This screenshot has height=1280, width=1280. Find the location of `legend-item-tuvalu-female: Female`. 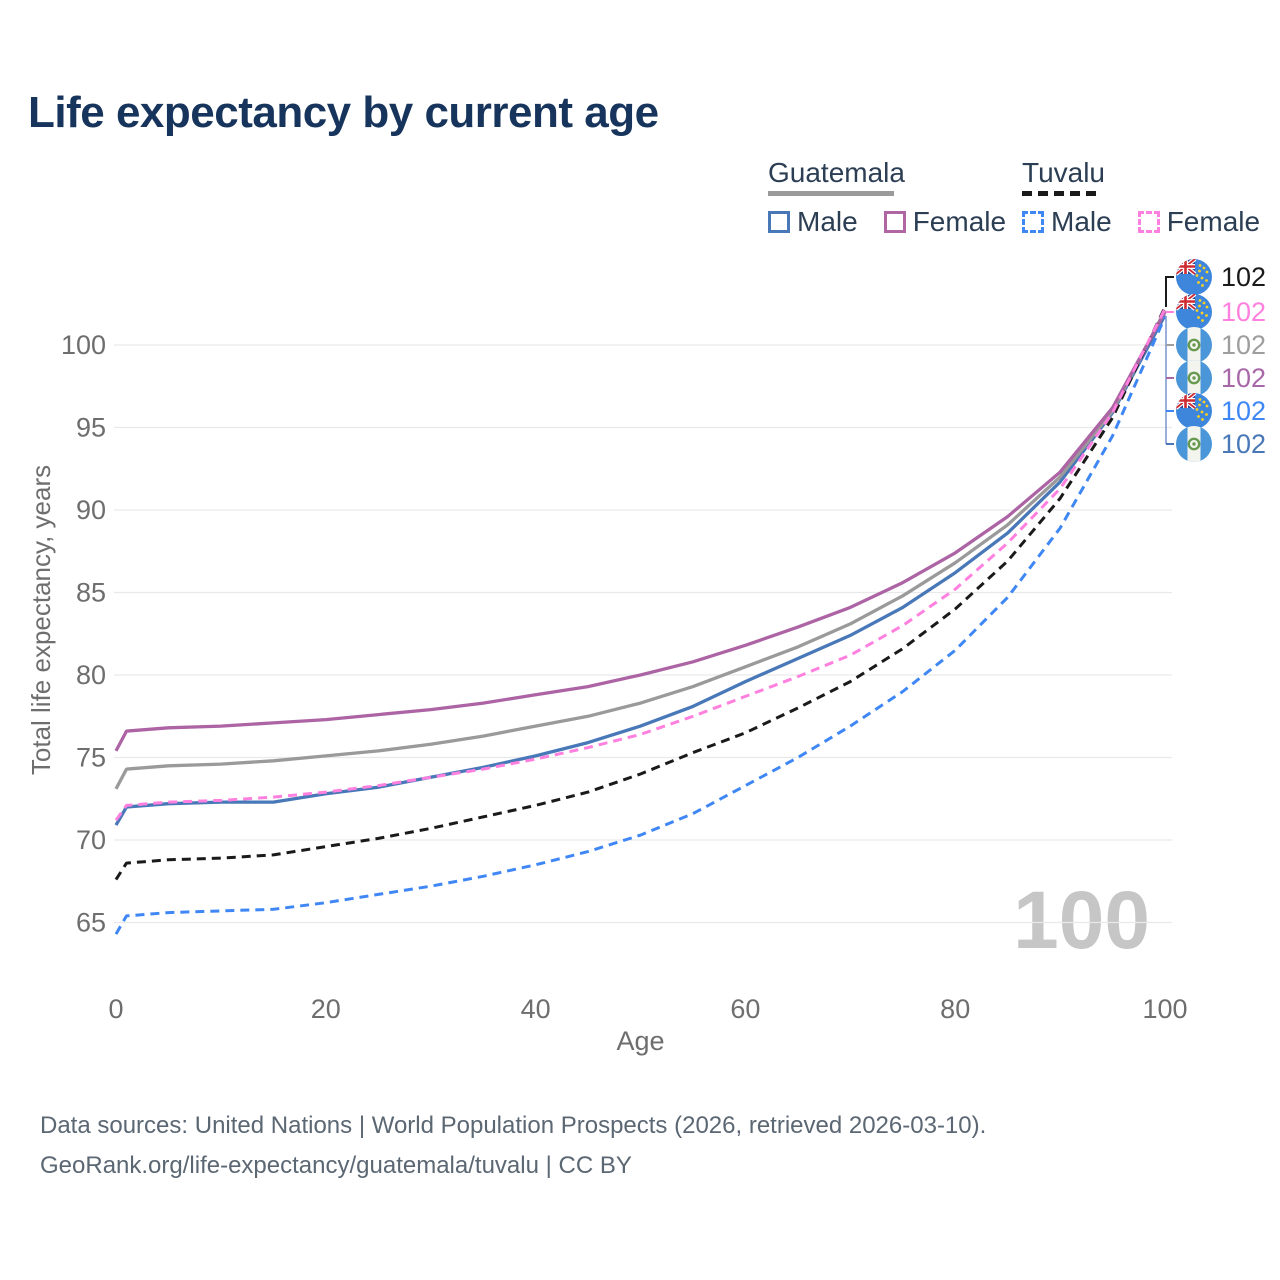

legend-item-tuvalu-female: Female is located at coordinates (1199, 222).